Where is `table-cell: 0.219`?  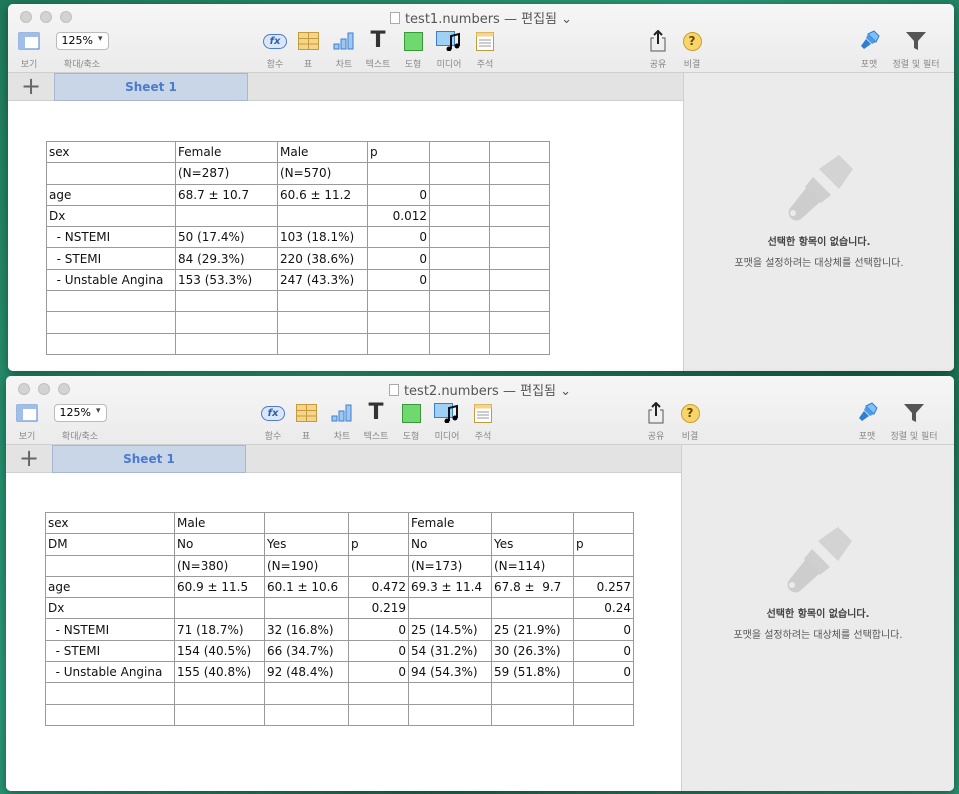
table-cell: 0.219 is located at coordinates (378, 608).